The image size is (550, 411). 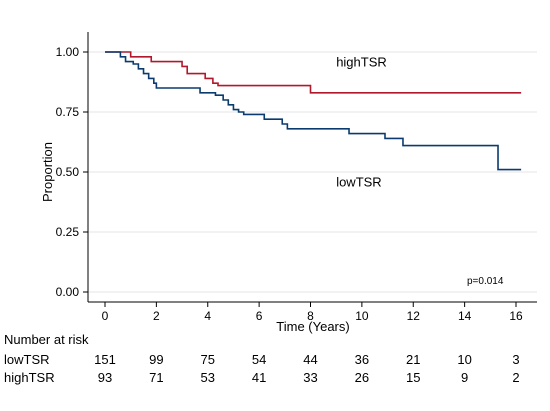 What do you see at coordinates (310, 316) in the screenshot?
I see `x-tick-label: 8` at bounding box center [310, 316].